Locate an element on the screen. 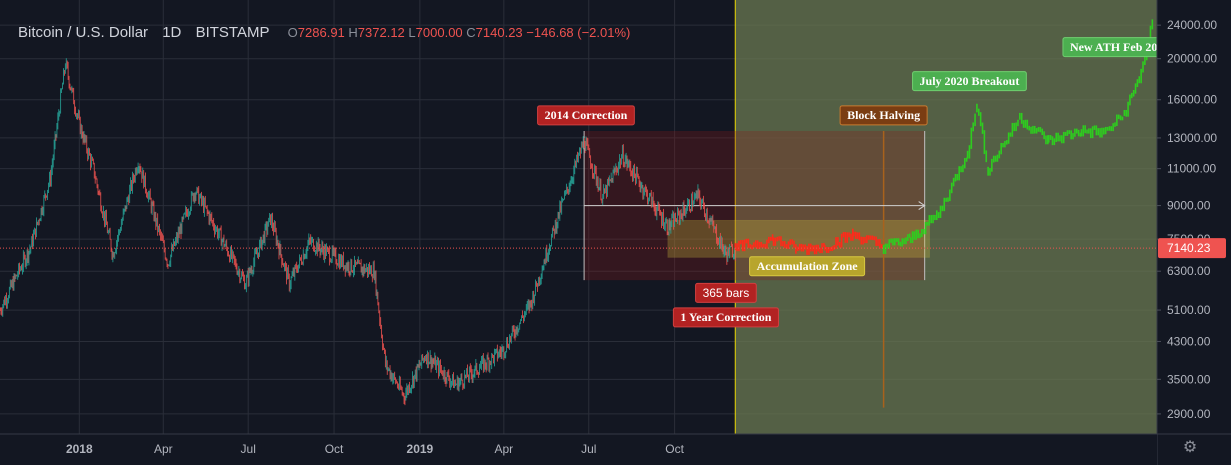 The image size is (1231, 465). high-label: H is located at coordinates (353, 32).